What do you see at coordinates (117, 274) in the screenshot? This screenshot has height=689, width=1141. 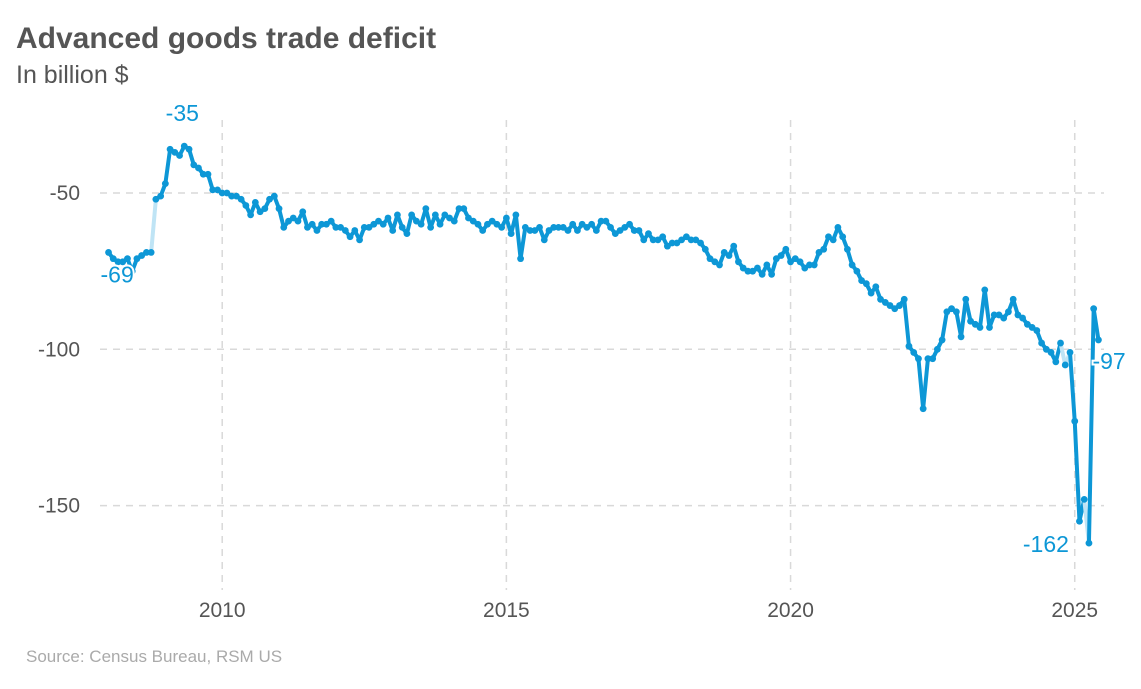 I see `annotation-label: -69` at bounding box center [117, 274].